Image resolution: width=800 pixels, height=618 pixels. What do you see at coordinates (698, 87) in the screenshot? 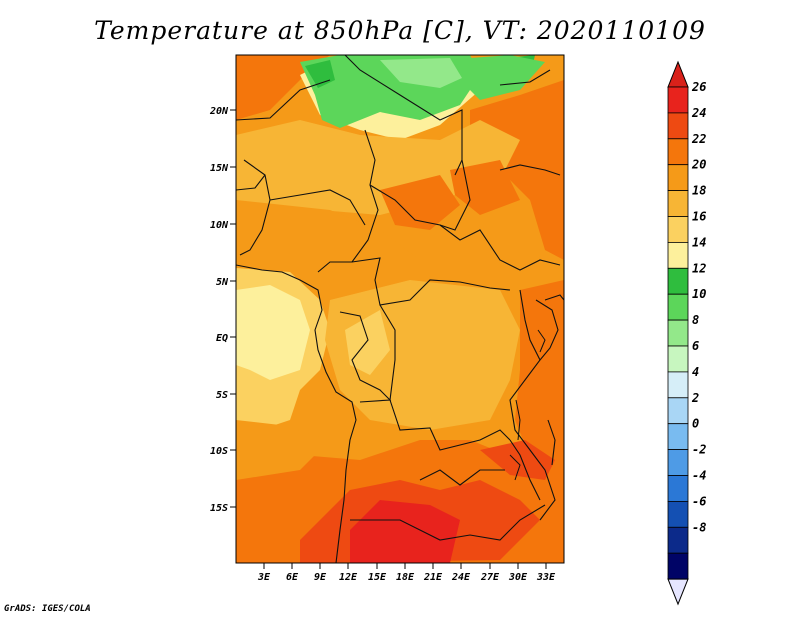
I see `colorbar-level-label: 26` at bounding box center [698, 87].